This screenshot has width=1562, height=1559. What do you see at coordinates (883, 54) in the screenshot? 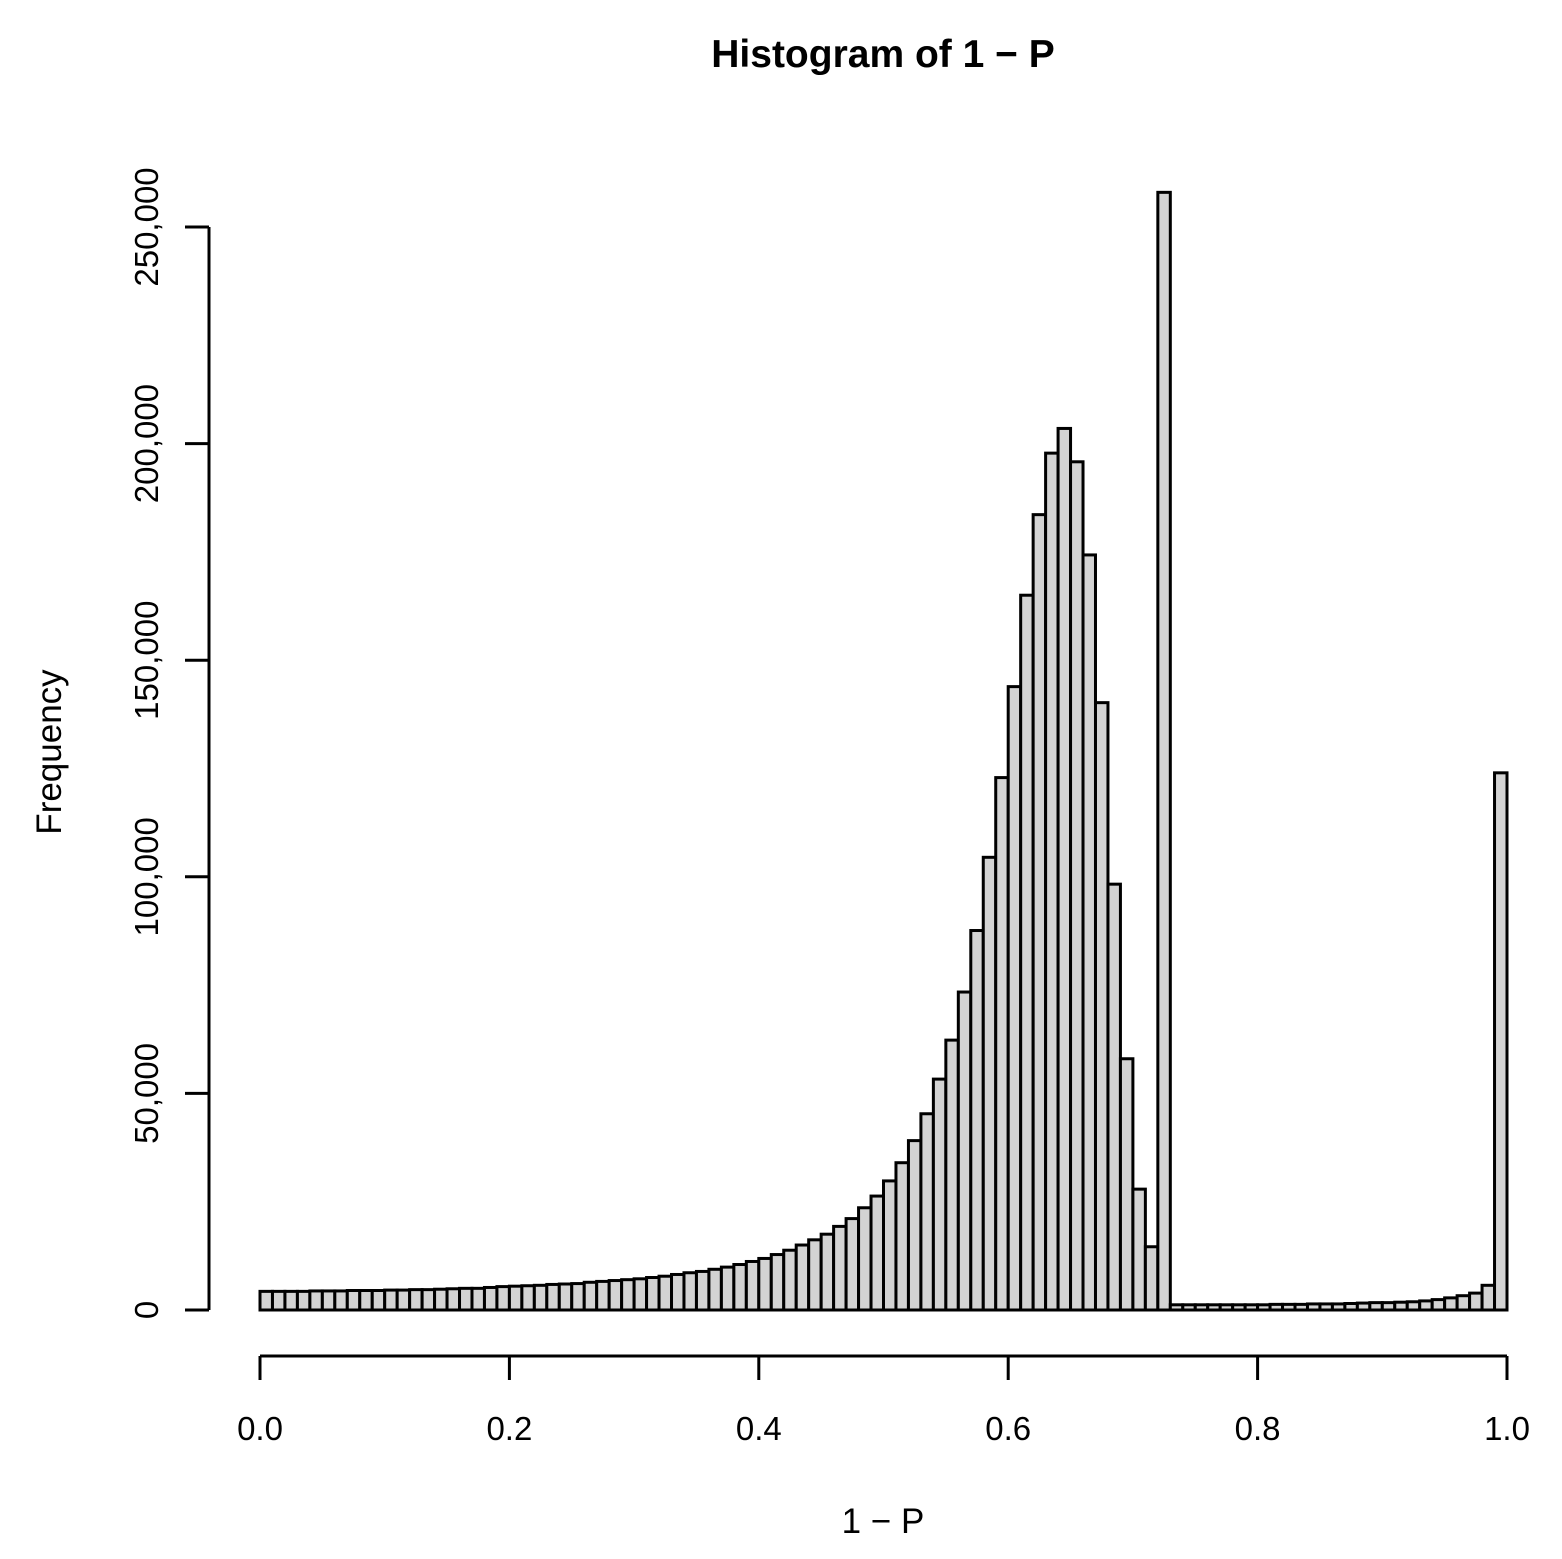
I see `chart-title: Histogram of 1 − P` at bounding box center [883, 54].